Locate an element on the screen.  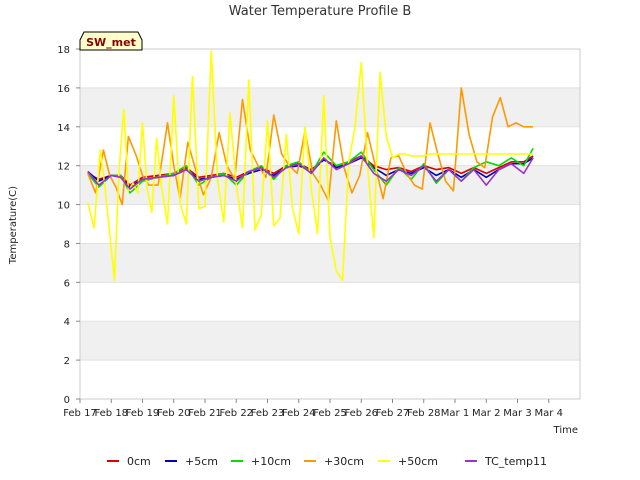
y-tick-label: 8 is located at coordinates (67, 244).